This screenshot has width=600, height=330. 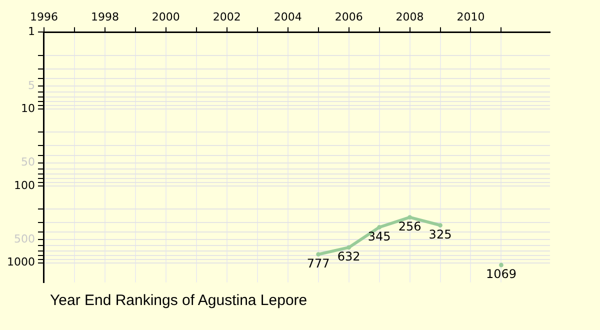 I want to click on data-label: 325, so click(x=440, y=234).